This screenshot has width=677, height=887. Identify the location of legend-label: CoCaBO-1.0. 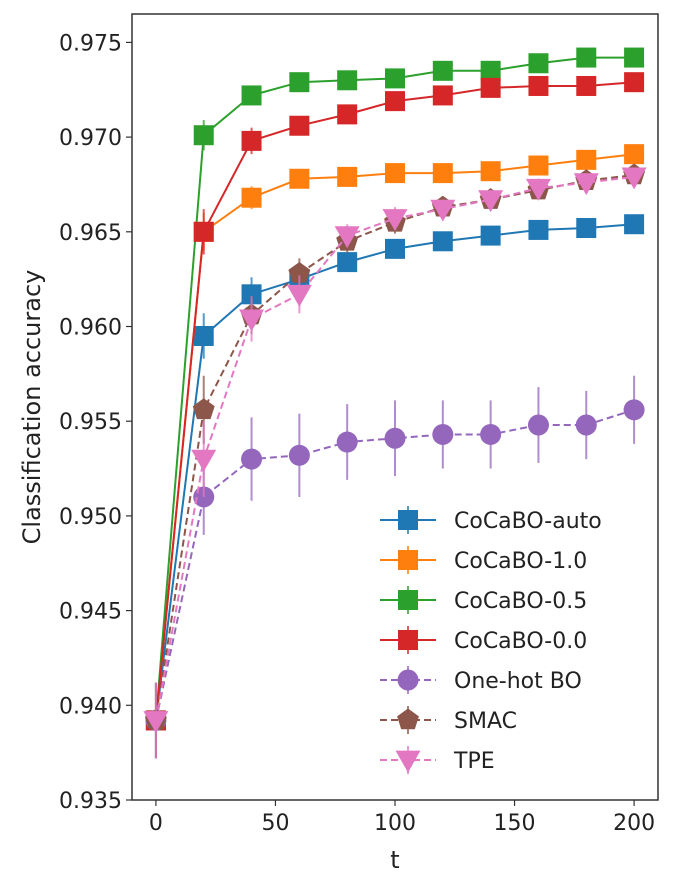
(520, 561).